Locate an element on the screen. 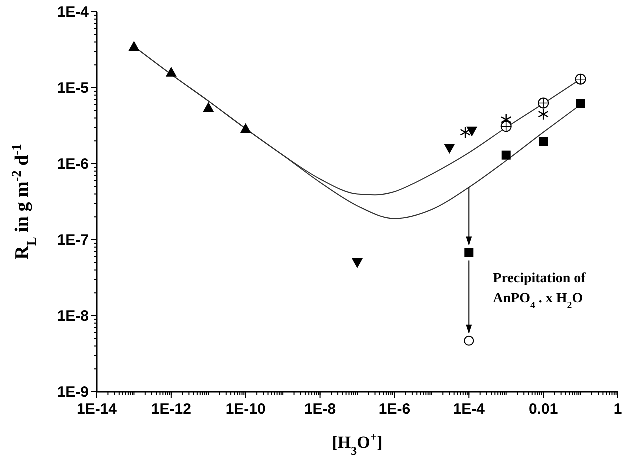 The image size is (632, 469). y-tick-label: 1E-5 is located at coordinates (73, 88).